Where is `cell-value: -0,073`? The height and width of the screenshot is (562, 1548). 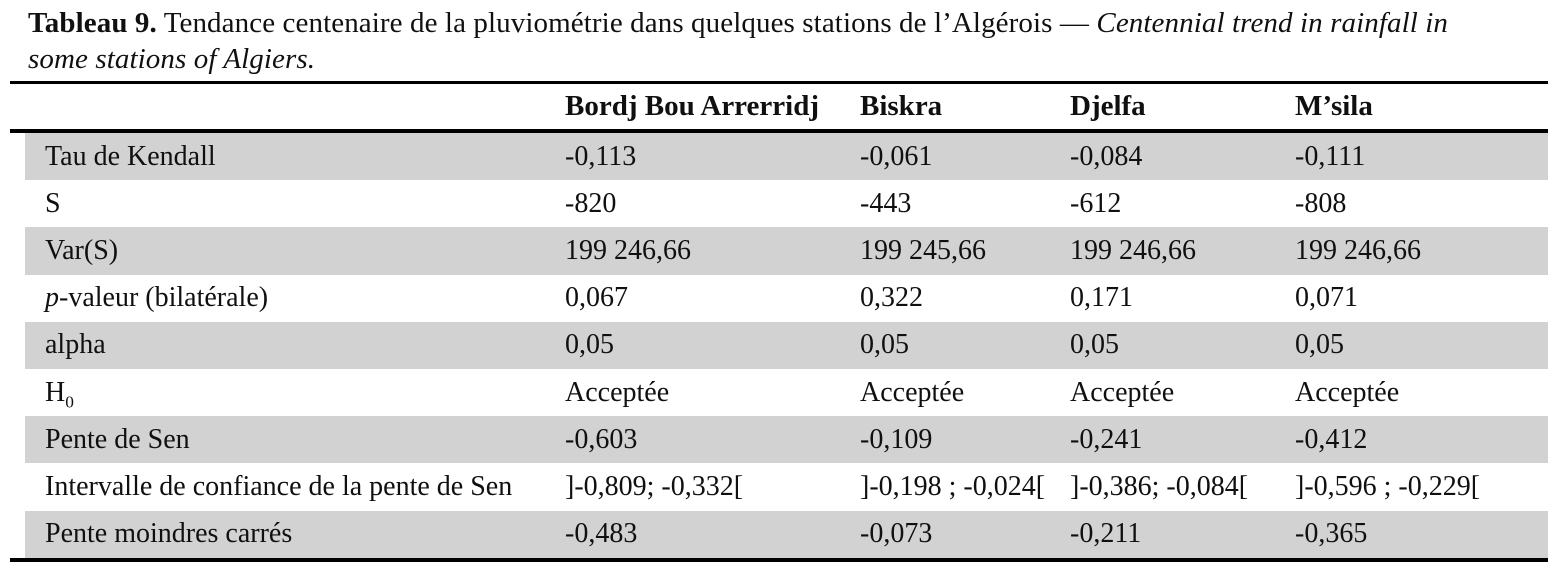
cell-value: -0,073 is located at coordinates (896, 534).